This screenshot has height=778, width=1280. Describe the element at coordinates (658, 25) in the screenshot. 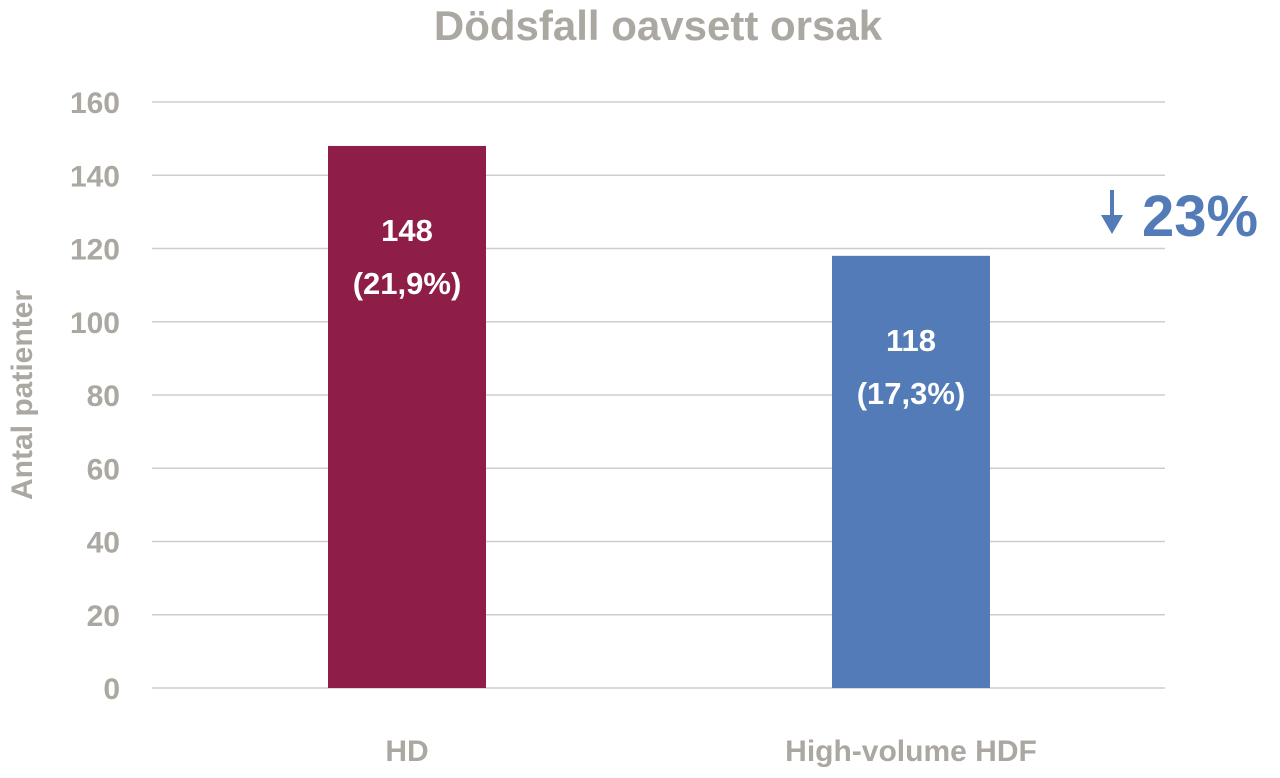

I see `chart-title: Dödsfall oavsett orsak` at that location.